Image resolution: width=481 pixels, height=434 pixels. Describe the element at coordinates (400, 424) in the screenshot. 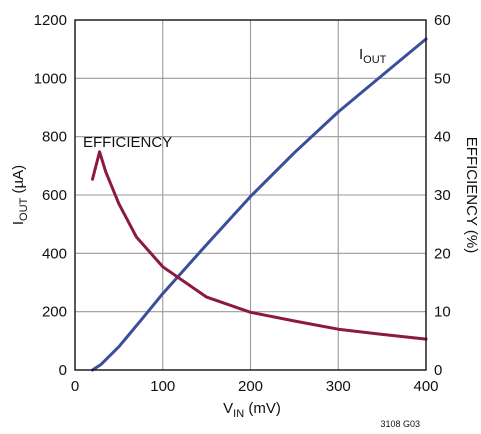

I see `figure-id: 3108 G03` at that location.